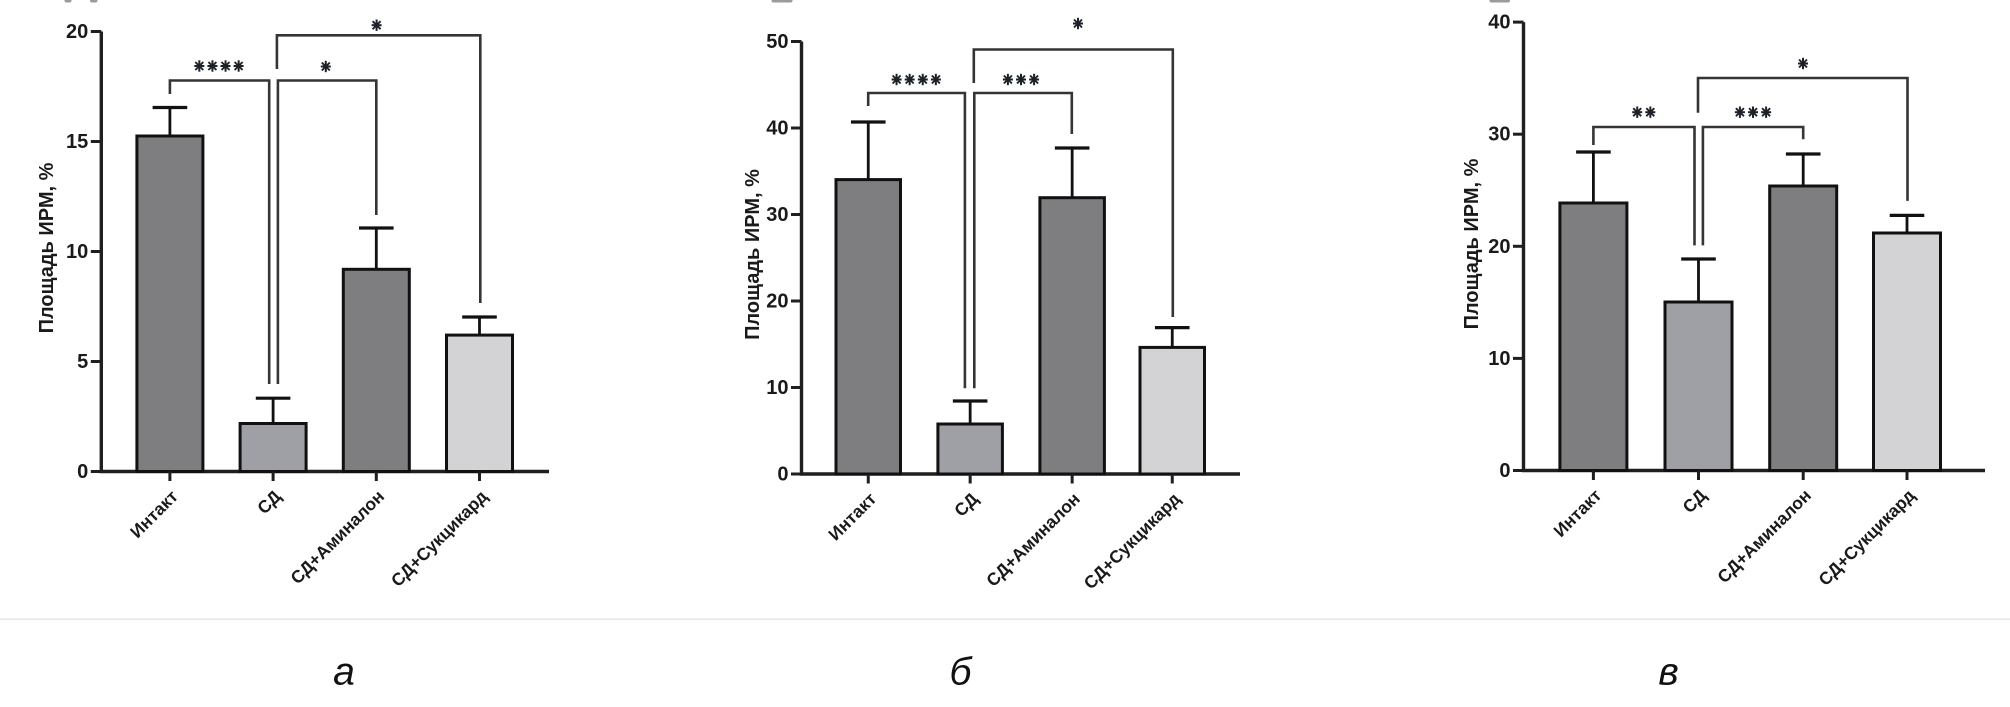 This screenshot has height=707, width=2010. I want to click on svg-text: 50, so click(777, 42).